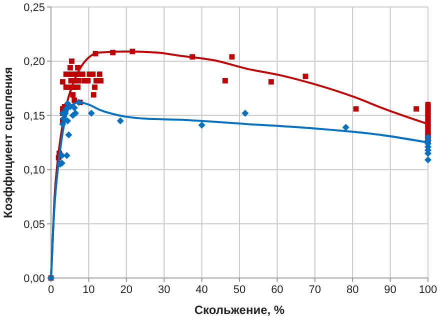 Image resolution: width=442 pixels, height=318 pixels. Describe the element at coordinates (34, 62) in the screenshot. I see `y-tick-label: 0,20` at that location.